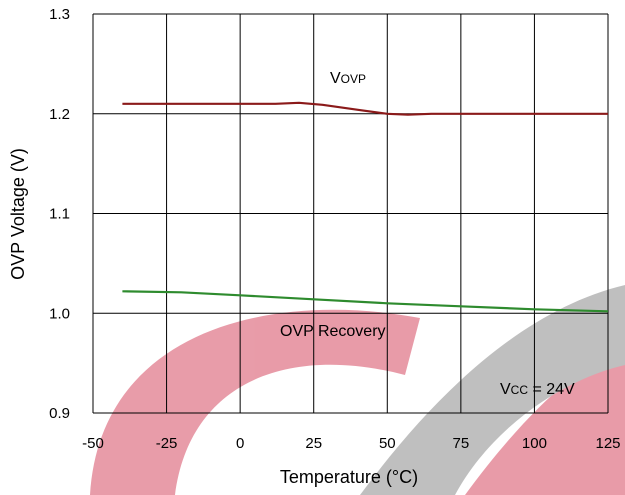 Image resolution: width=625 pixels, height=495 pixels. What do you see at coordinates (59, 413) in the screenshot?
I see `y-tick-label: 0.9` at bounding box center [59, 413].